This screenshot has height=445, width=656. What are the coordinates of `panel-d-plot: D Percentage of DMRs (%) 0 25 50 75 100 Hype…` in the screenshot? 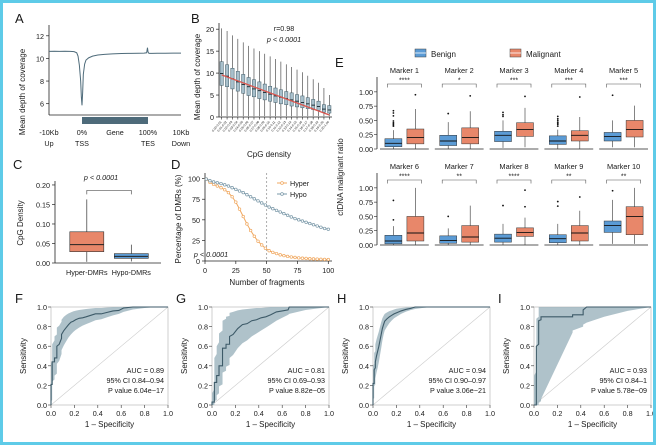 It's located at (252, 222).